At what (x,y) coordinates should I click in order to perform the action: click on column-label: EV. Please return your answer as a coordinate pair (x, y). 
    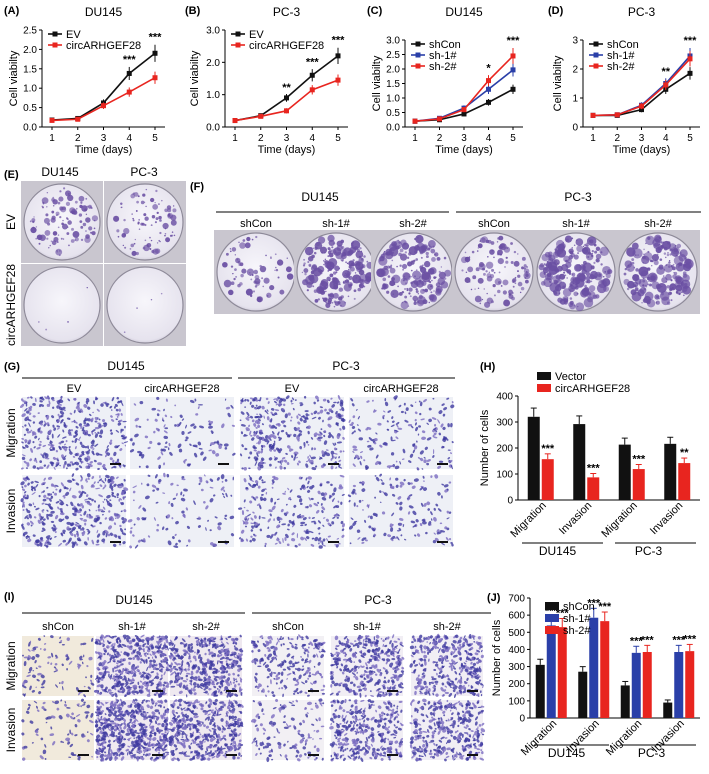
    Looking at the image, I should click on (74, 389).